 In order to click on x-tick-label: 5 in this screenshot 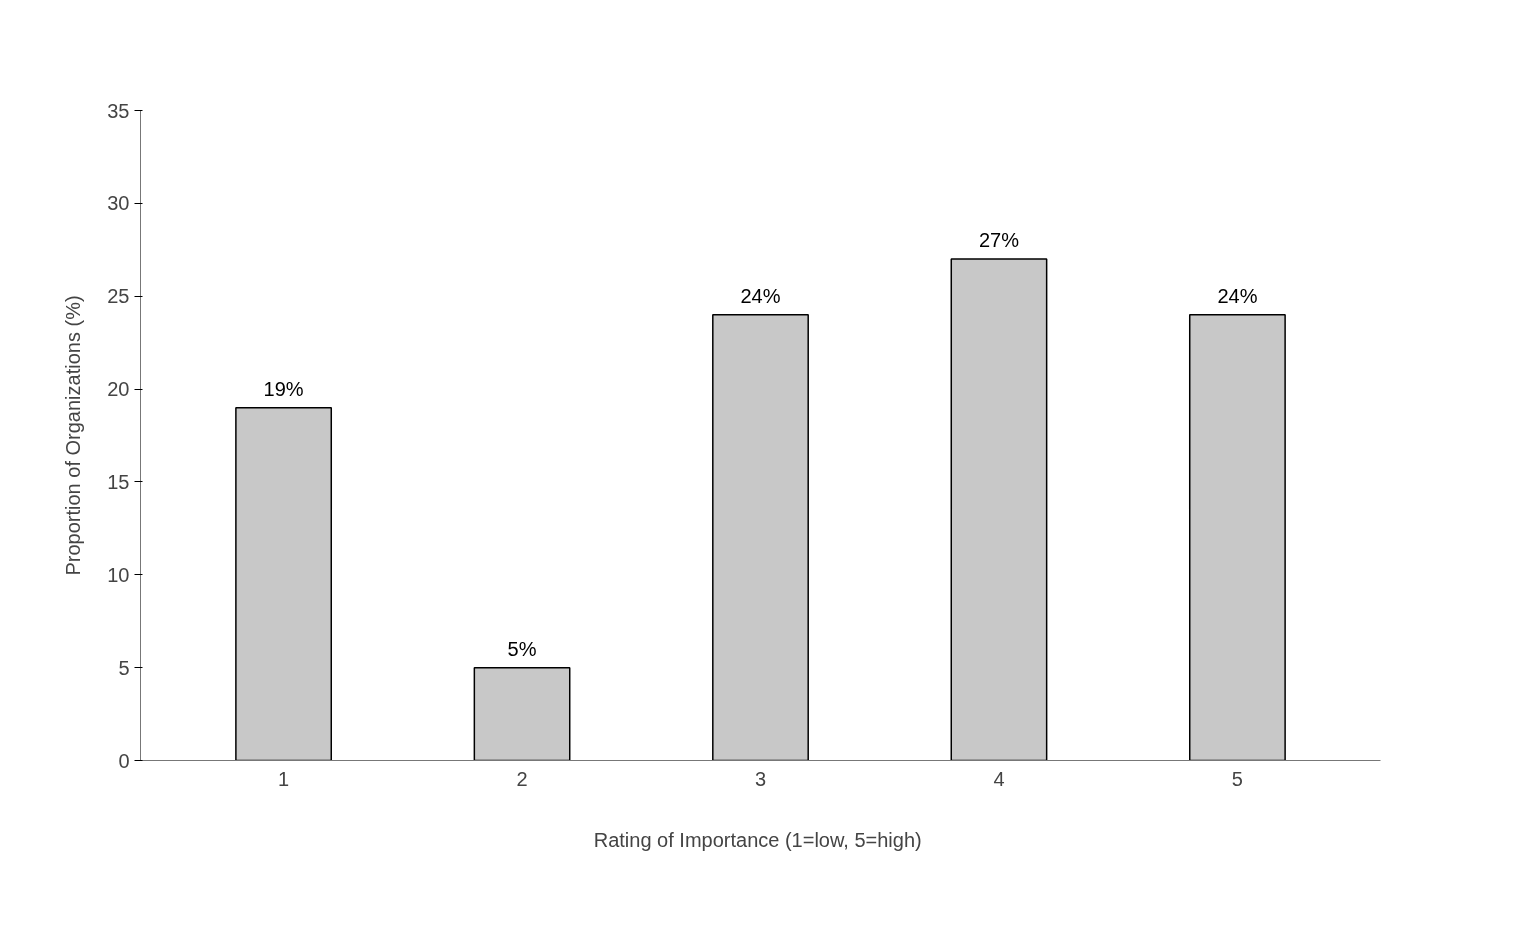, I will do `click(1237, 778)`.